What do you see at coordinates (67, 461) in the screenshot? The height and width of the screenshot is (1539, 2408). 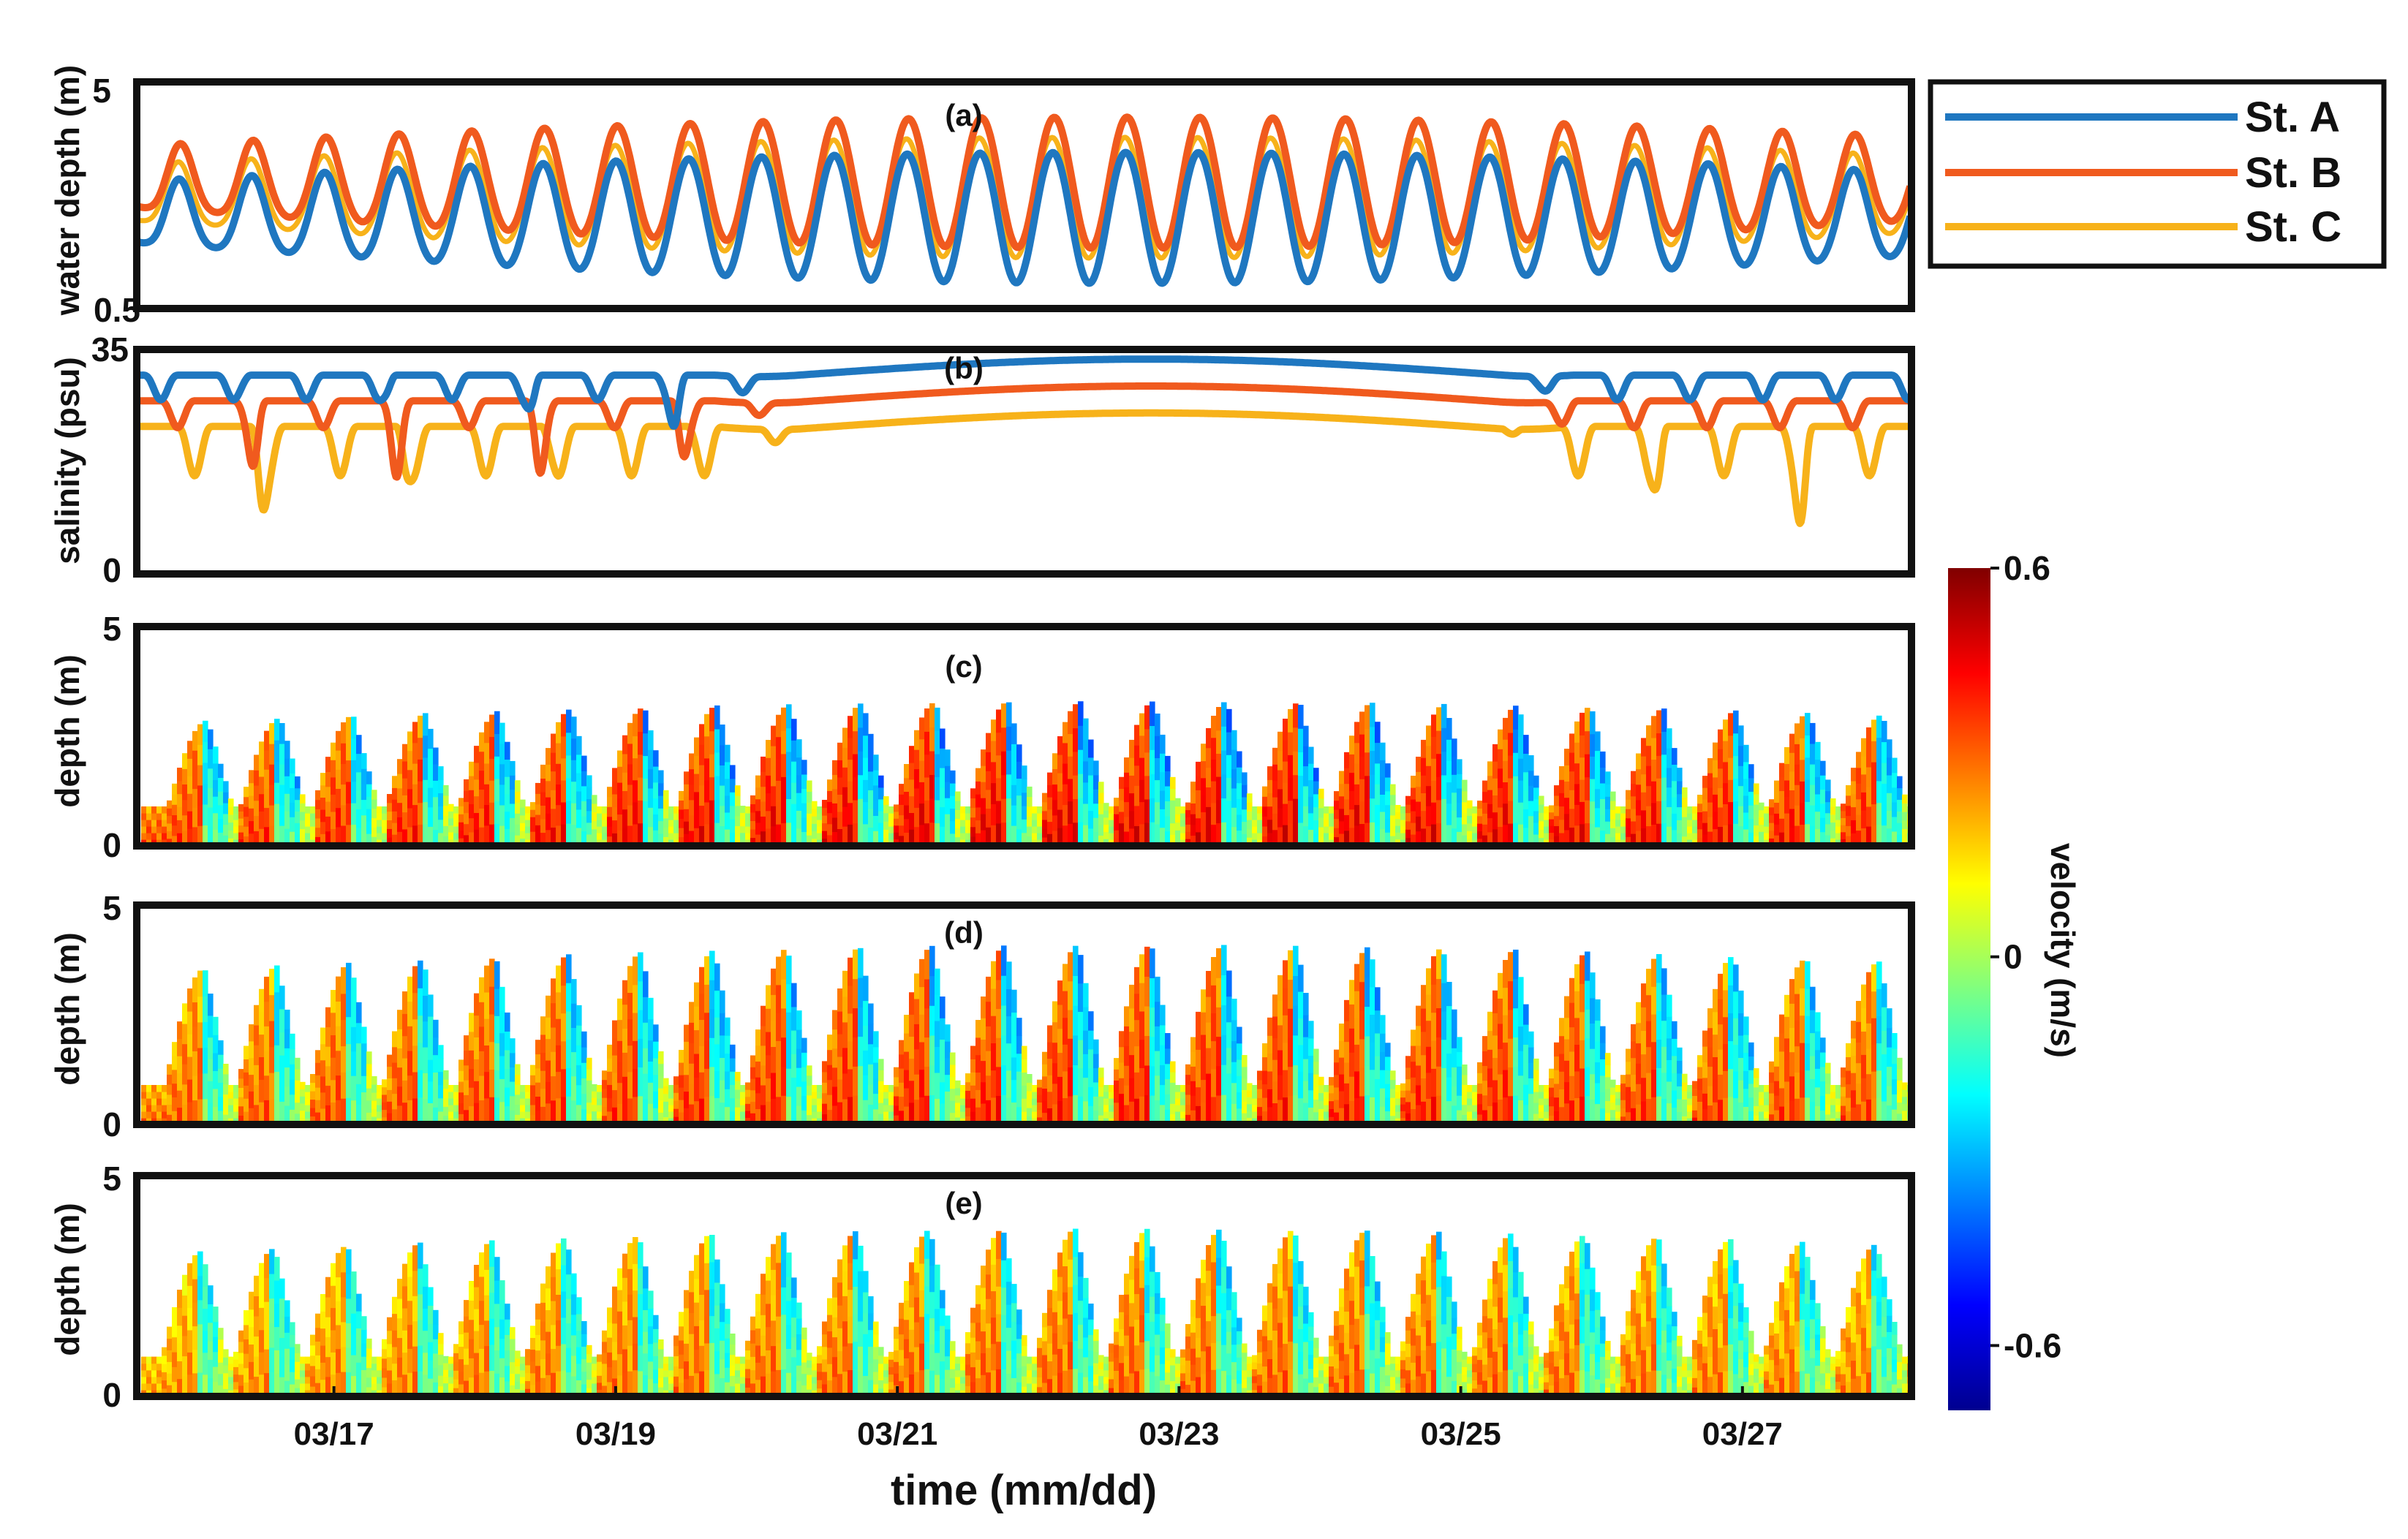 I see `panel-b-ylabel: salinity (psu)` at bounding box center [67, 461].